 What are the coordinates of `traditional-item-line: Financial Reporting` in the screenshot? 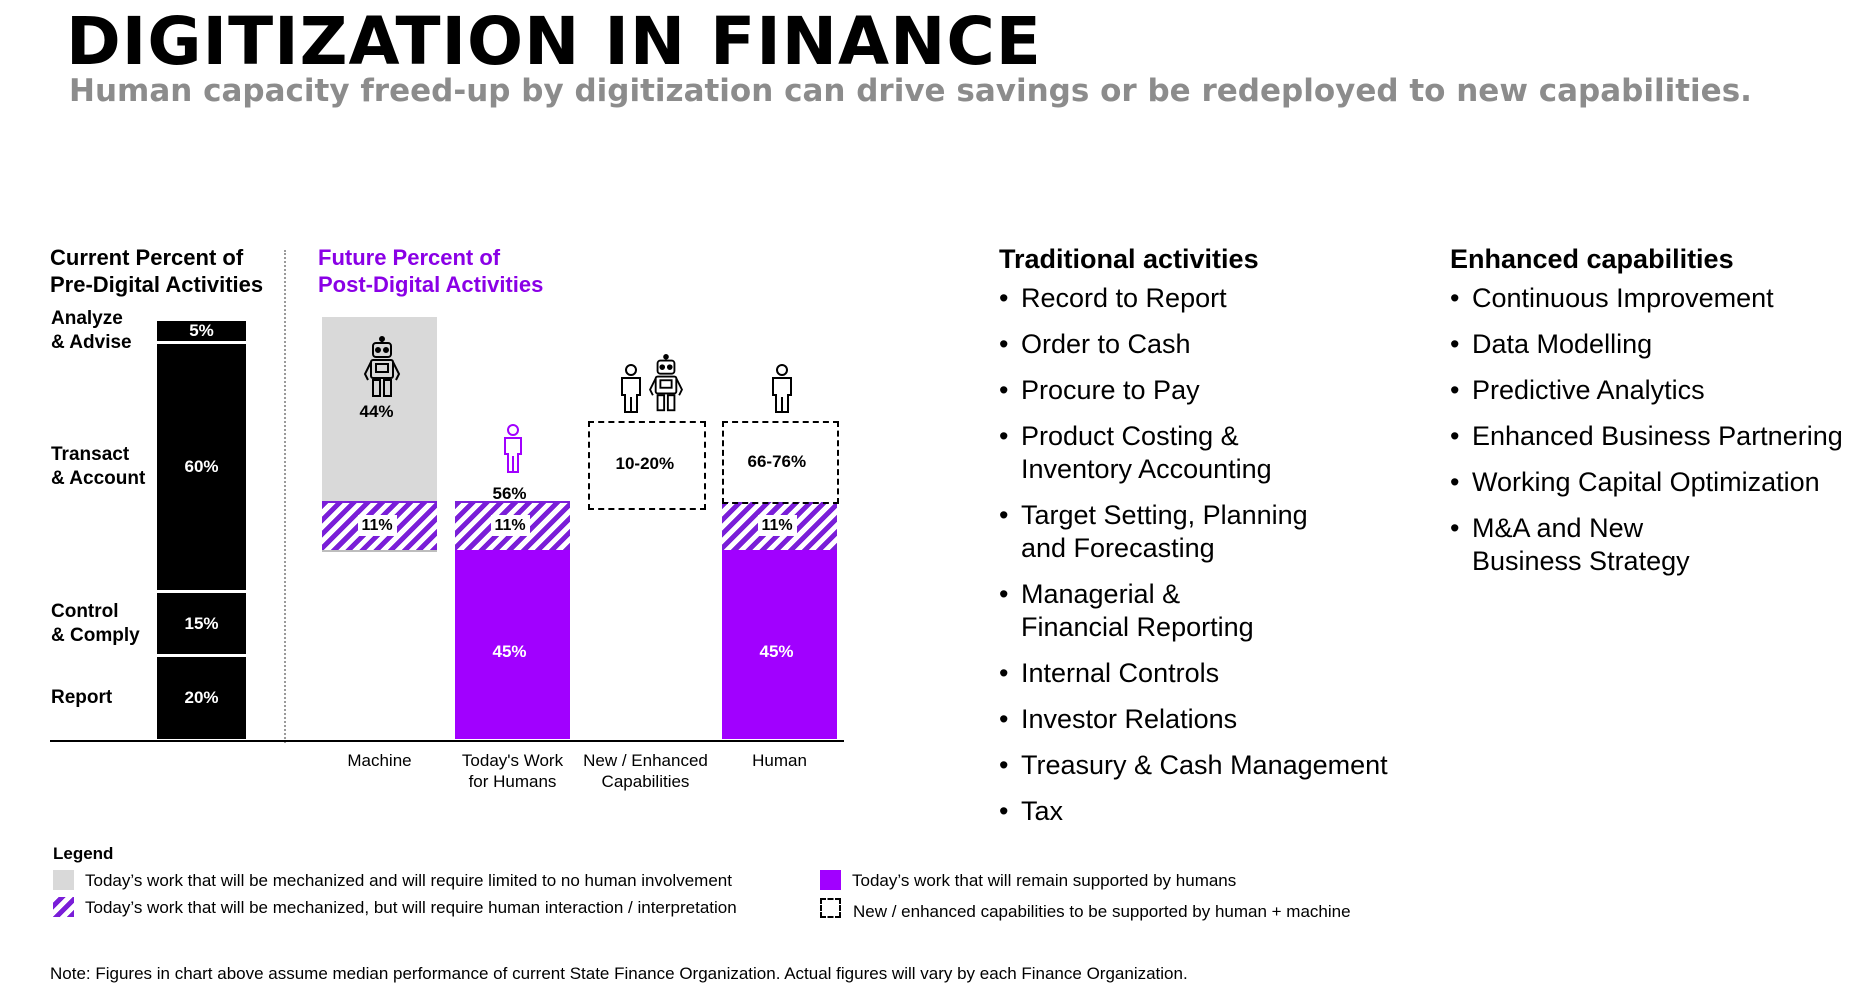 It's located at (1137, 627).